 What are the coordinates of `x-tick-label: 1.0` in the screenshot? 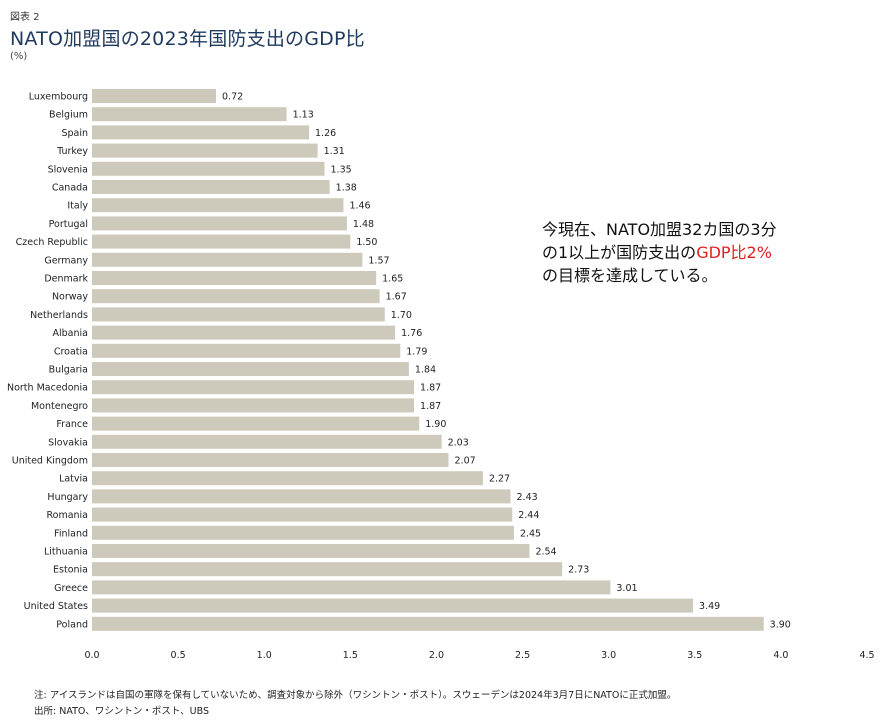 It's located at (264, 655).